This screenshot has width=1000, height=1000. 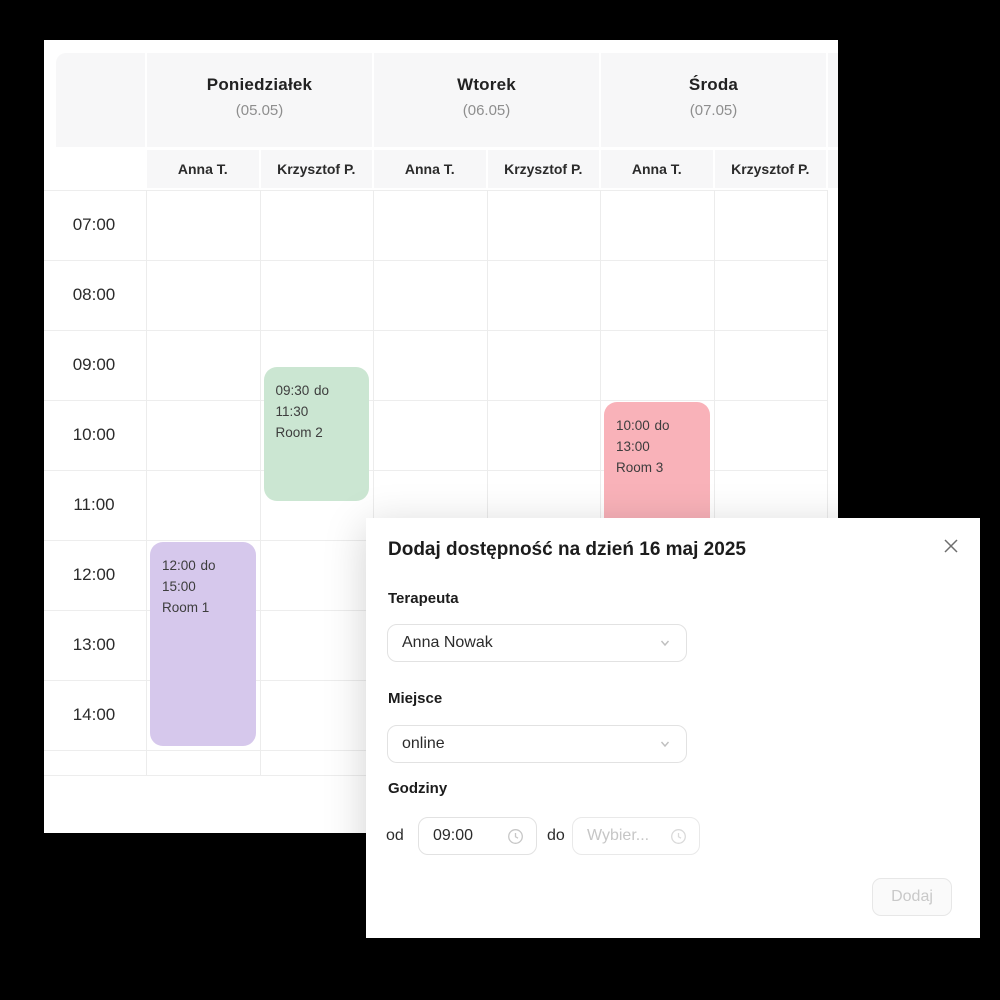 What do you see at coordinates (418, 788) in the screenshot?
I see `hours-field-label: Godziny` at bounding box center [418, 788].